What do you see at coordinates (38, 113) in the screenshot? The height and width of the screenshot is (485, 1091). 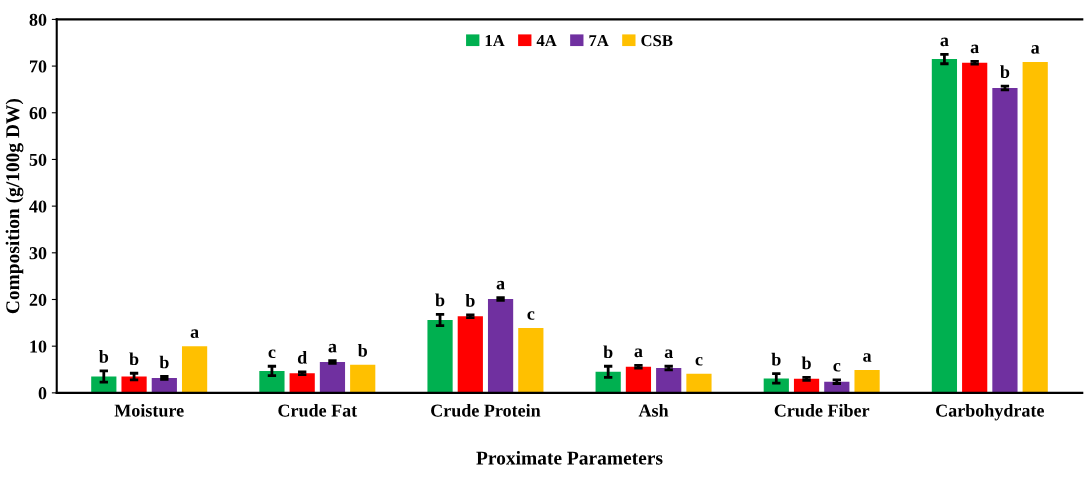 I see `y-tick-label: 60` at bounding box center [38, 113].